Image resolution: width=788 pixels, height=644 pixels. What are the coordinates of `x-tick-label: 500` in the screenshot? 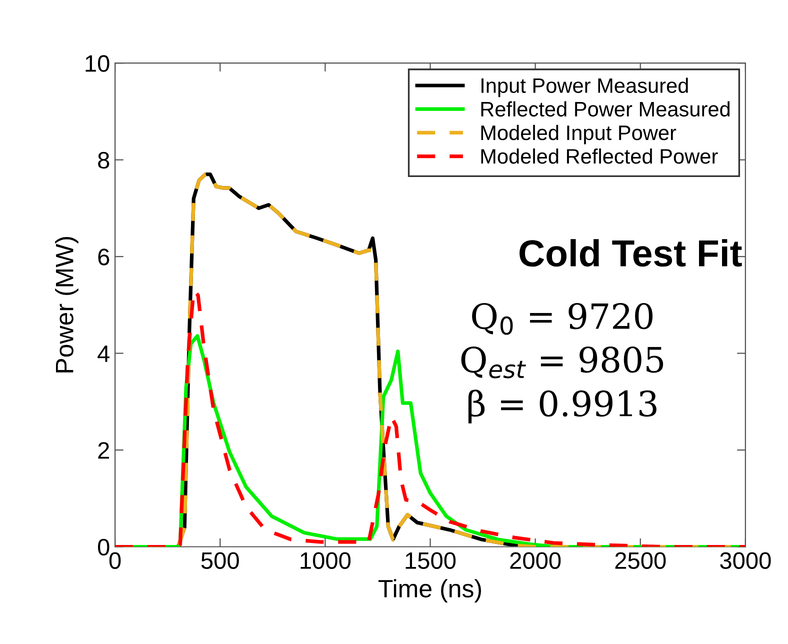 It's located at (220, 560).